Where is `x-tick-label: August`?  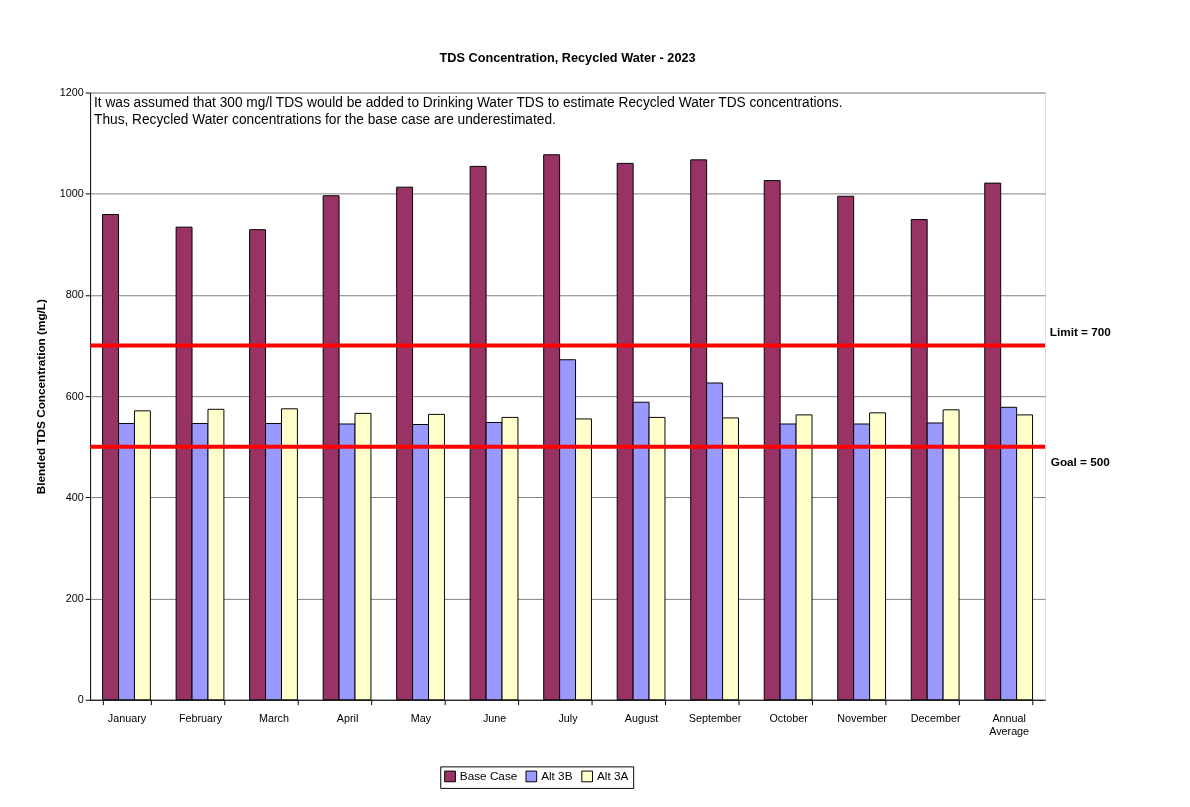 x-tick-label: August is located at coordinates (641, 717).